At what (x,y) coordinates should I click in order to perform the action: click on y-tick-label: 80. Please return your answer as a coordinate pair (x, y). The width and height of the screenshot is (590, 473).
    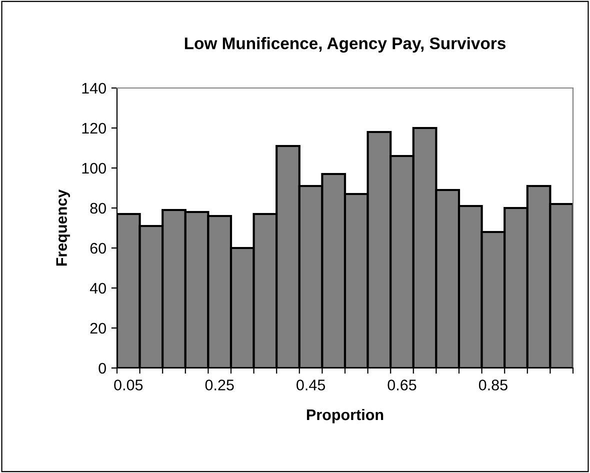
    Looking at the image, I should click on (98, 208).